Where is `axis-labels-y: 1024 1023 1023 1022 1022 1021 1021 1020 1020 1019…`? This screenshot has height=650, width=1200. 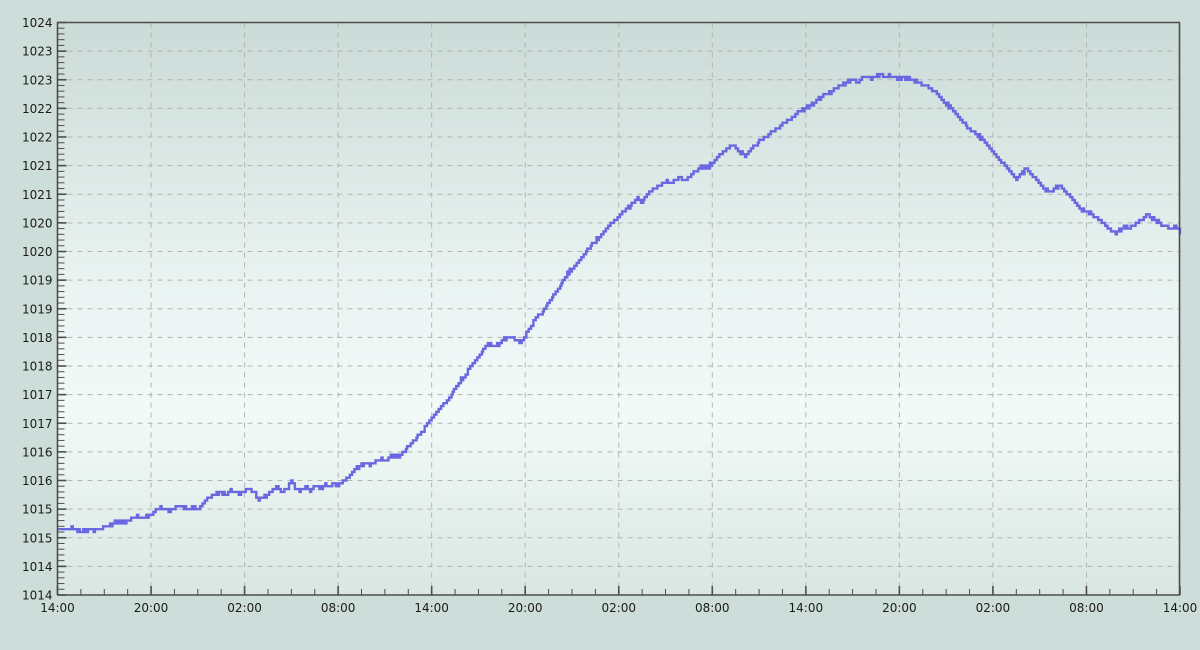
axis-labels-y: 1024 1023 1023 1022 1022 1021 1021 1020 1020 1019… is located at coordinates (37, 309).